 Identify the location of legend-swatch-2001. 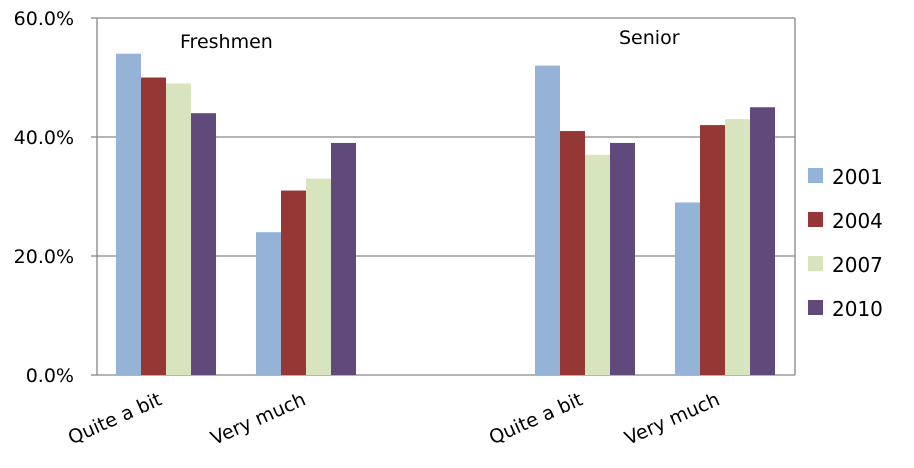
(815, 175).